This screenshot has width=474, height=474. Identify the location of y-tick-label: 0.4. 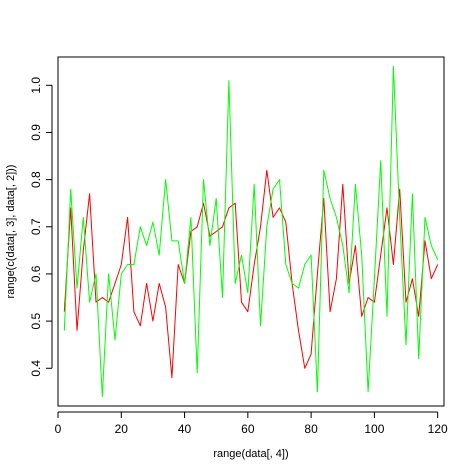
(36, 368).